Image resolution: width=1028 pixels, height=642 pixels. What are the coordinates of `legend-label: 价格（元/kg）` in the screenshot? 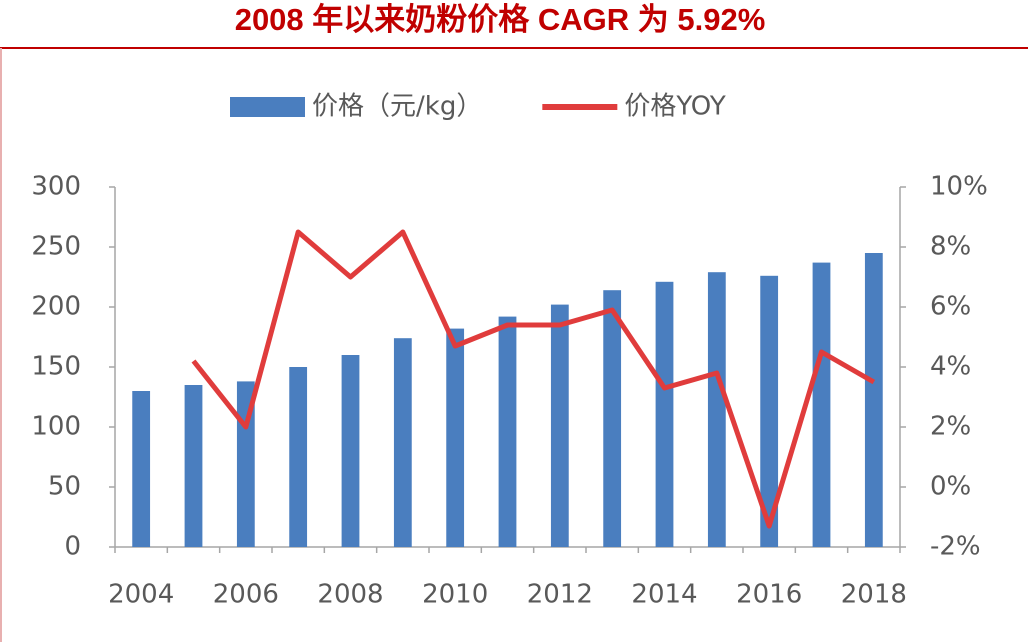 It's located at (397, 107).